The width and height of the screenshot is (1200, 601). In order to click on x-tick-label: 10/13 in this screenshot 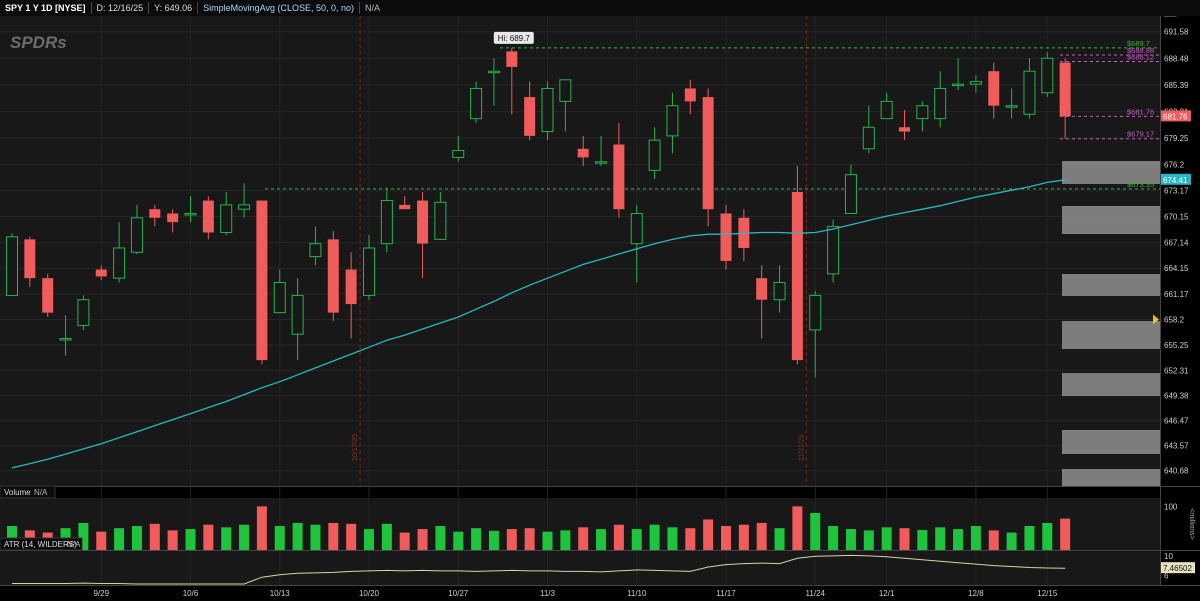, I will do `click(280, 593)`.